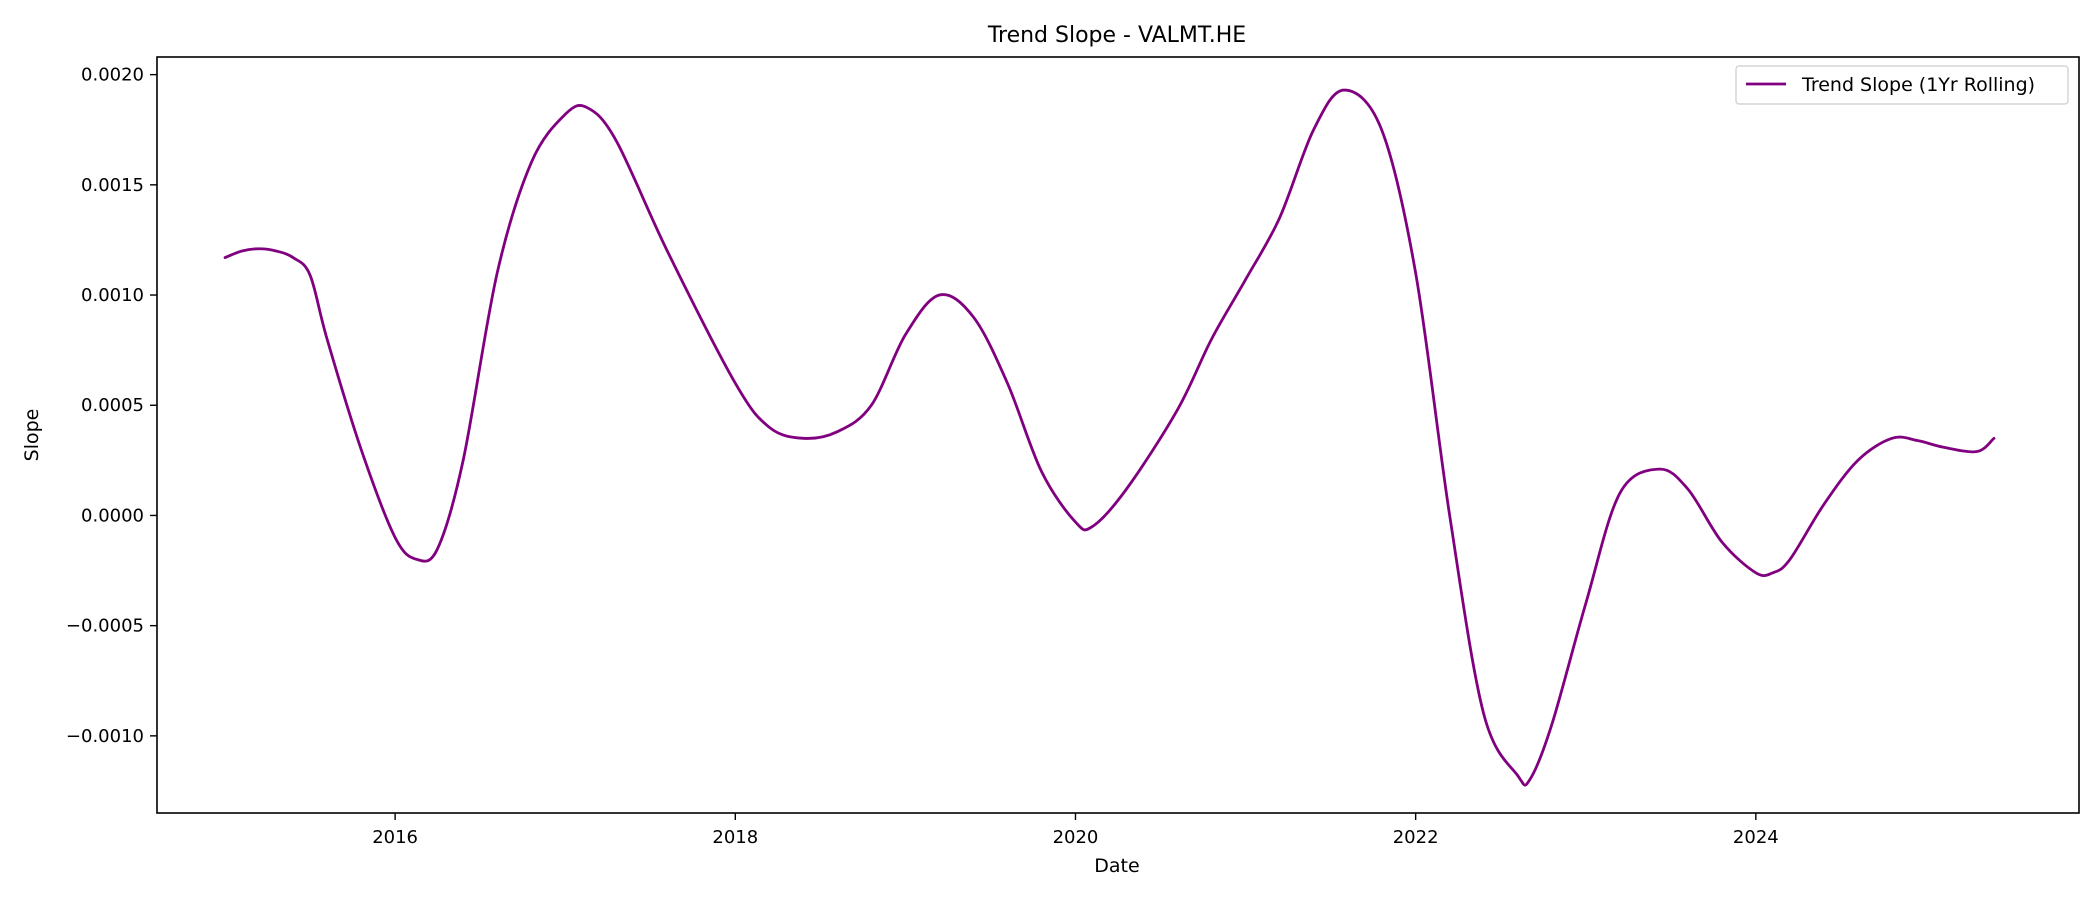 The height and width of the screenshot is (900, 2100). What do you see at coordinates (32, 435) in the screenshot?
I see `y-axis-label: Slope` at bounding box center [32, 435].